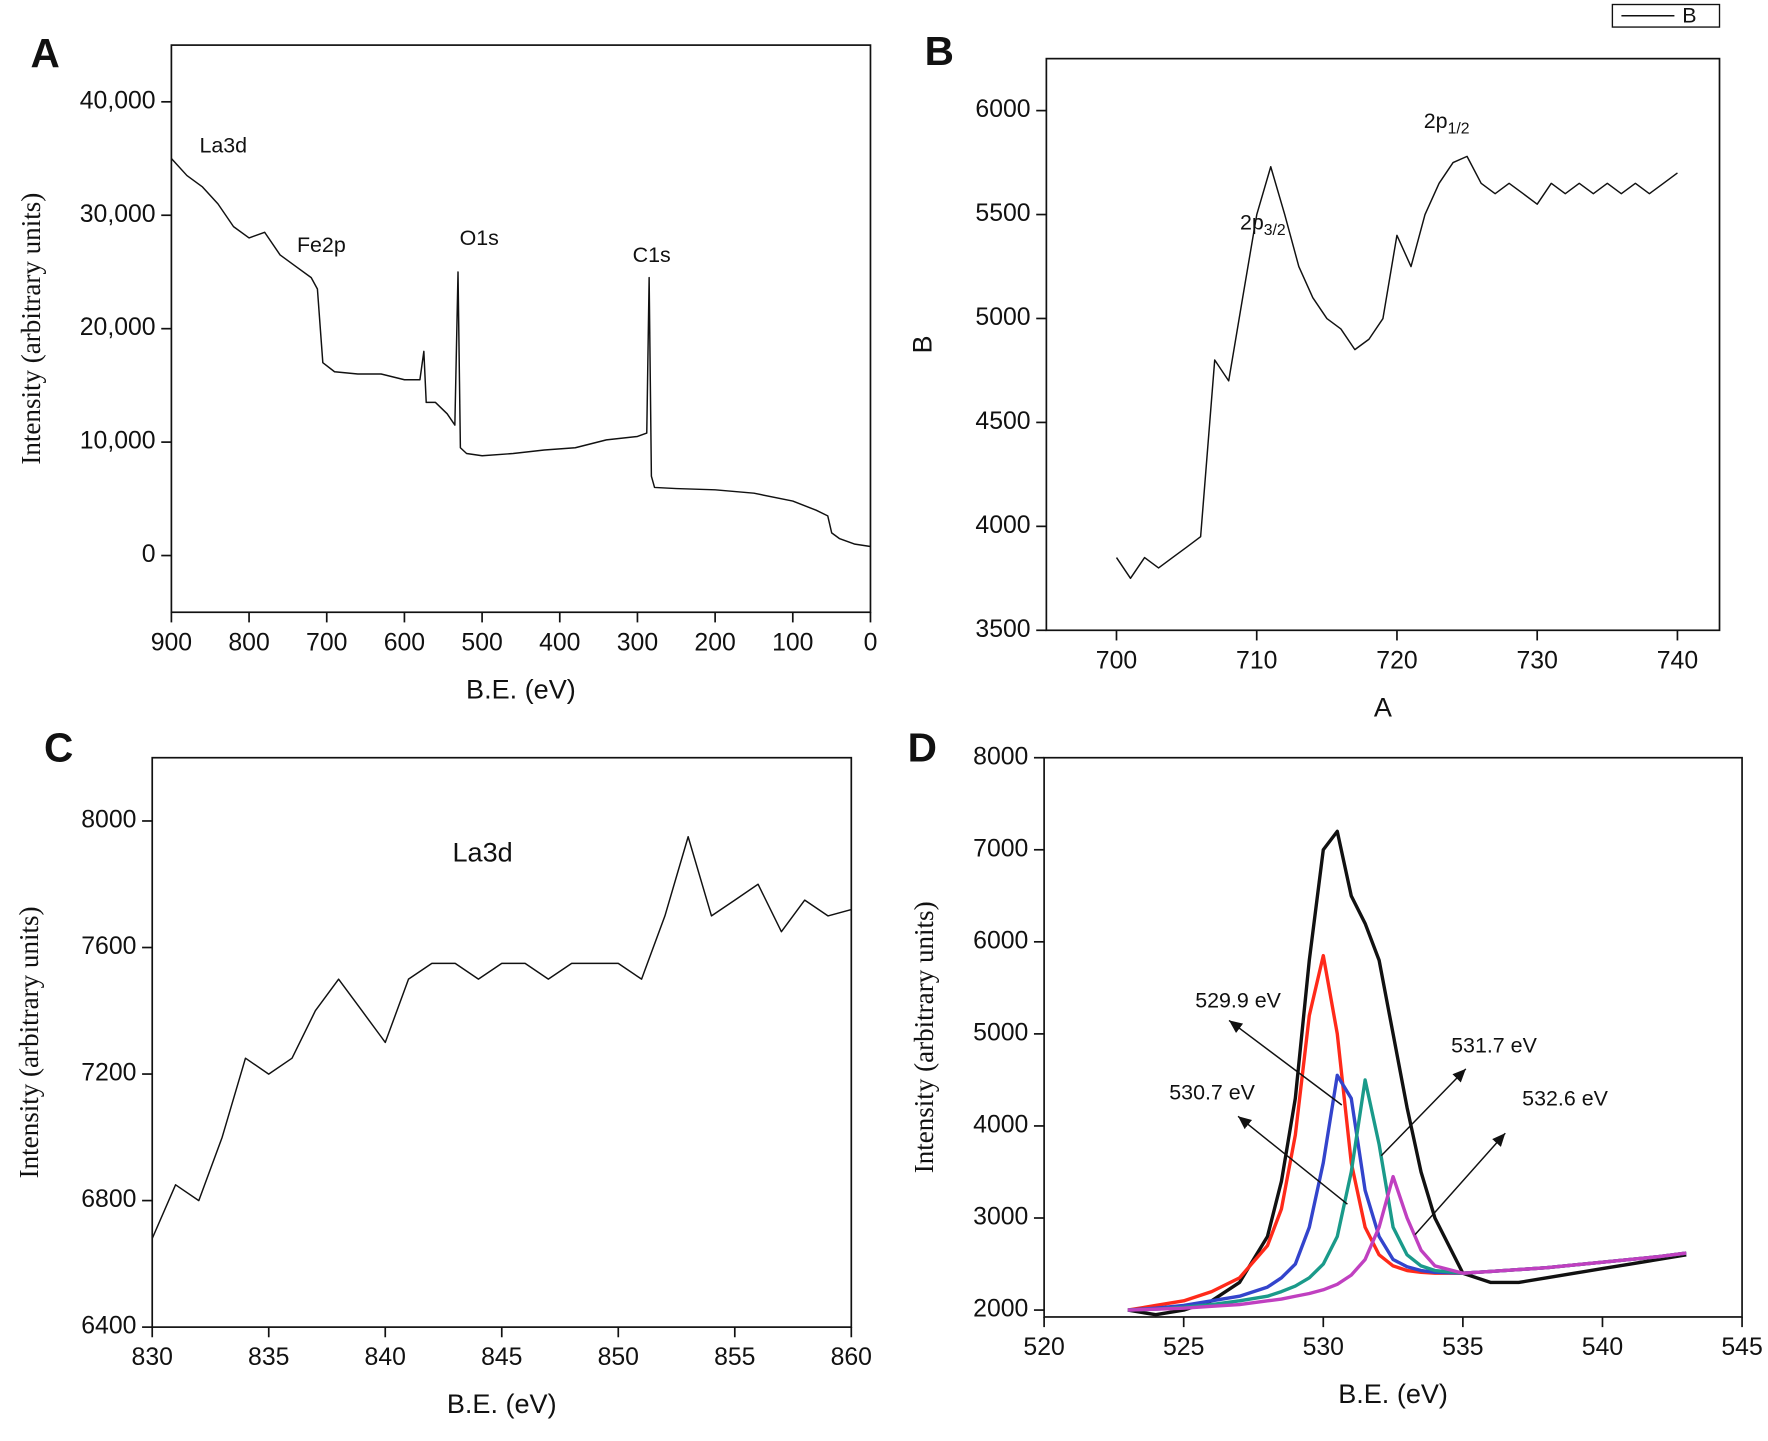  I want to click on annotation-subscript: 3/2, so click(1275, 230).